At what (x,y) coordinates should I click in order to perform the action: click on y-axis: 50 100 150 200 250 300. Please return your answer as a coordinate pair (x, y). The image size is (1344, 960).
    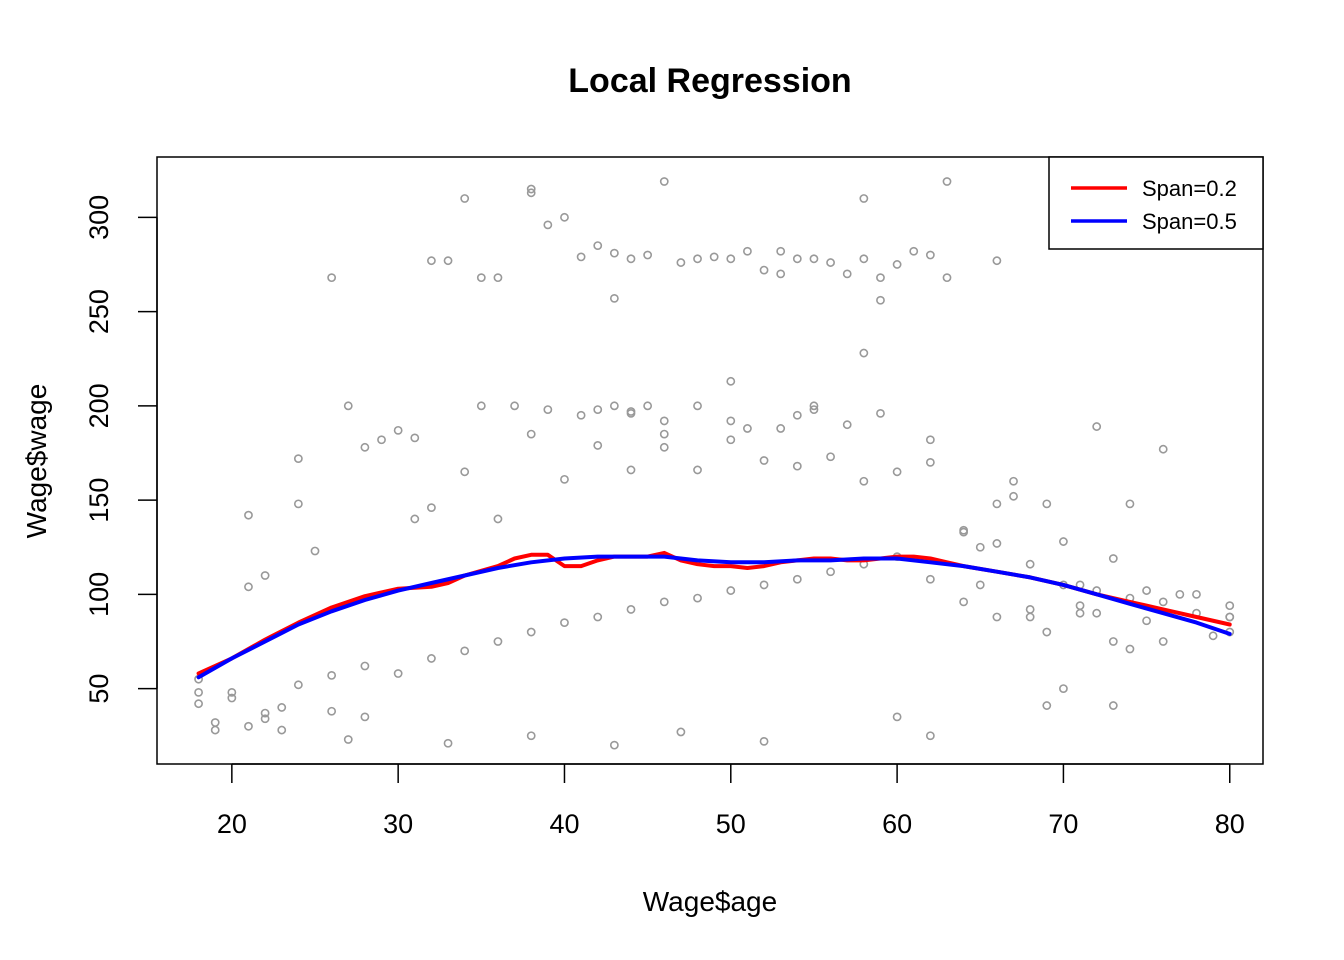
    Looking at the image, I should click on (121, 449).